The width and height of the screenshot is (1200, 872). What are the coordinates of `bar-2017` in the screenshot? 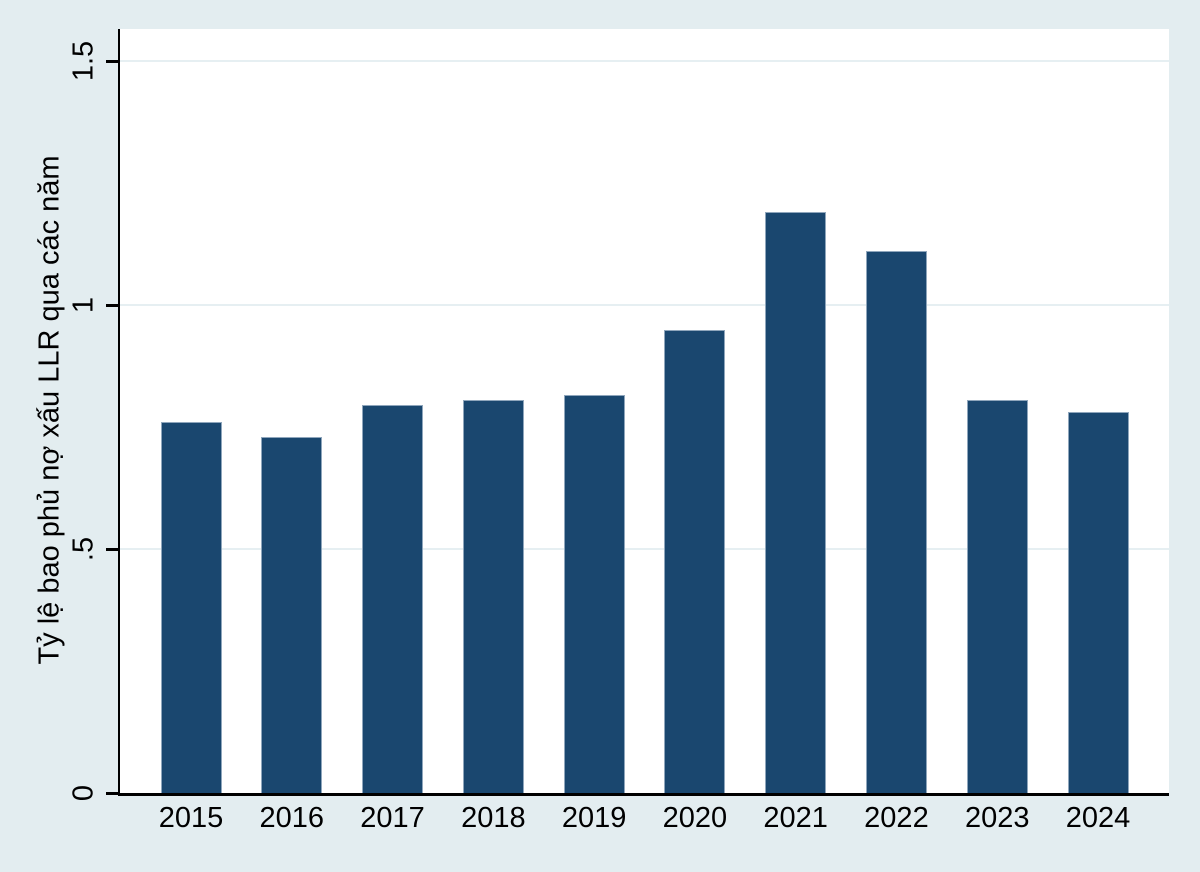 It's located at (393, 599).